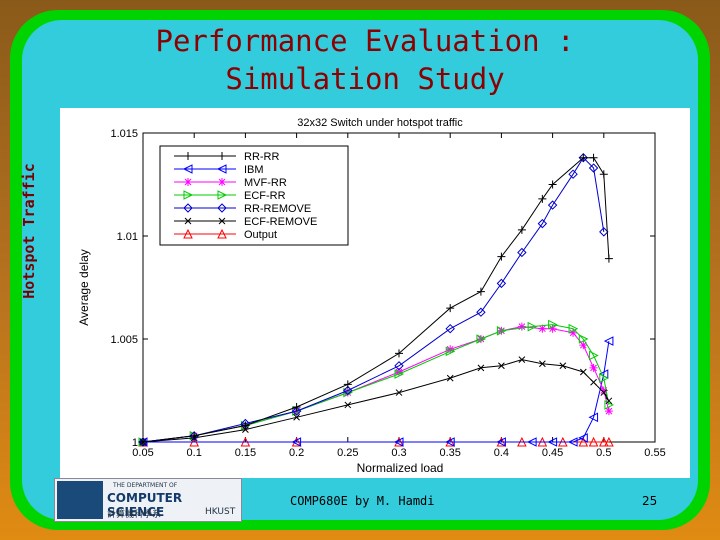  Describe the element at coordinates (84, 287) in the screenshot. I see `y-axis-label: Average delay` at that location.